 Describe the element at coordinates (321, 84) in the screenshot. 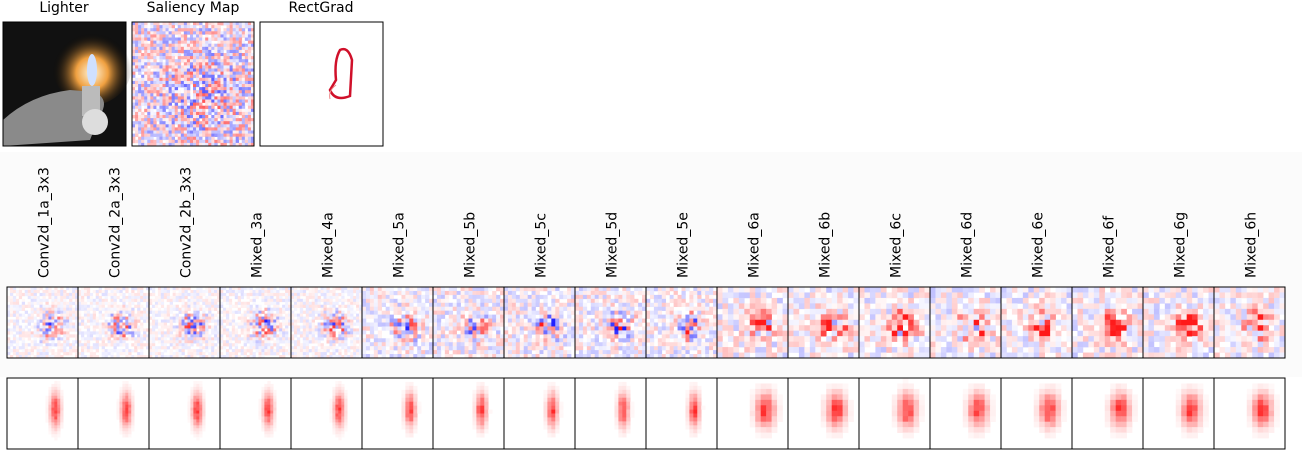

I see `frame` at that location.